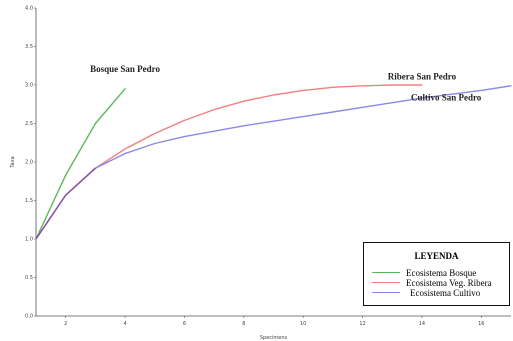 This screenshot has width=513, height=341. I want to click on y-tick-label: 3.0, so click(29, 86).